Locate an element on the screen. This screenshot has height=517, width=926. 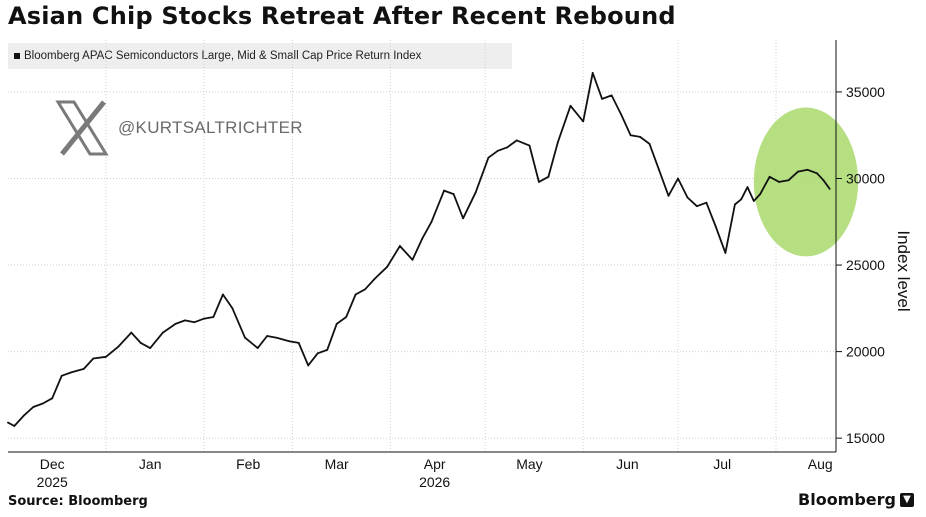
watermark: @KURTSALTRICHTER is located at coordinates (178, 128).